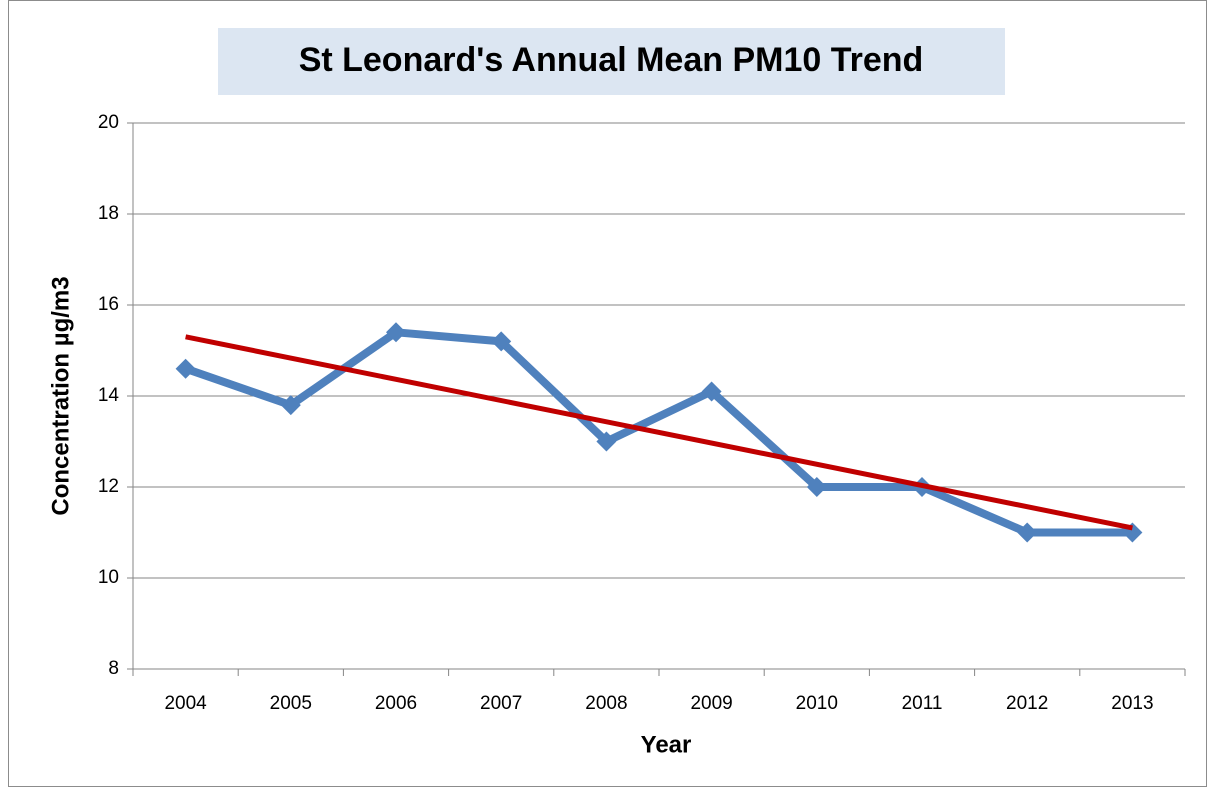 The image size is (1208, 787). I want to click on y-tick-label: 14, so click(109, 395).